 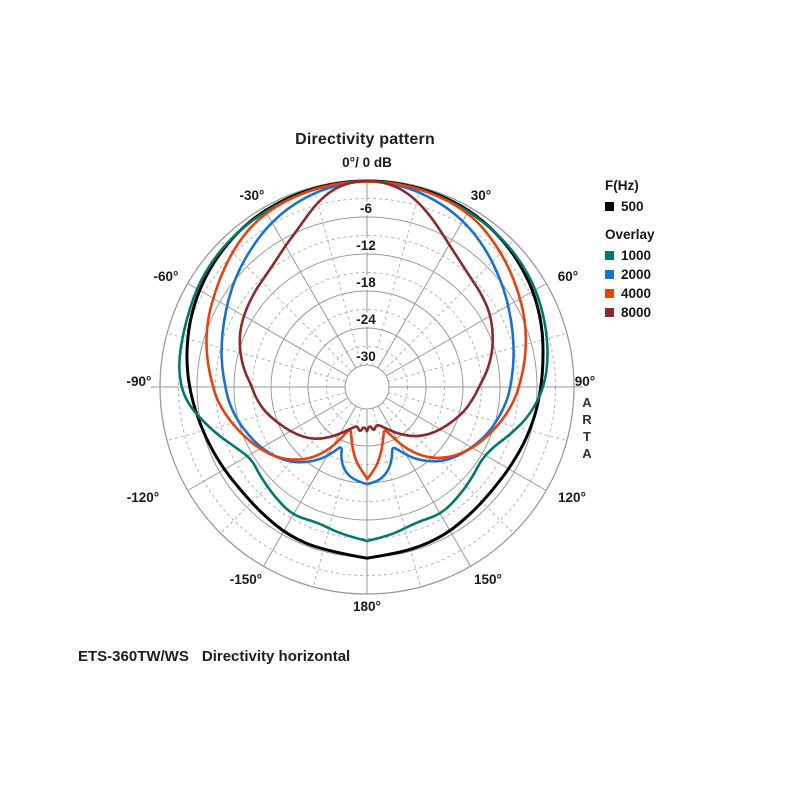 I want to click on legend-item-8000: 8000, so click(x=630, y=312).